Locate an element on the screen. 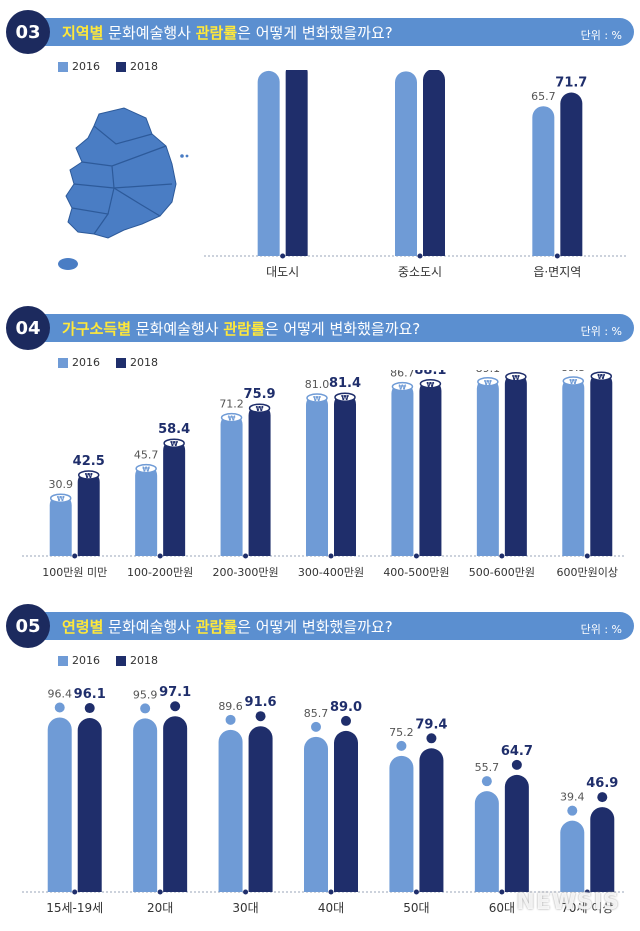 The height and width of the screenshot is (931, 640). category-label: 40대 is located at coordinates (331, 908).